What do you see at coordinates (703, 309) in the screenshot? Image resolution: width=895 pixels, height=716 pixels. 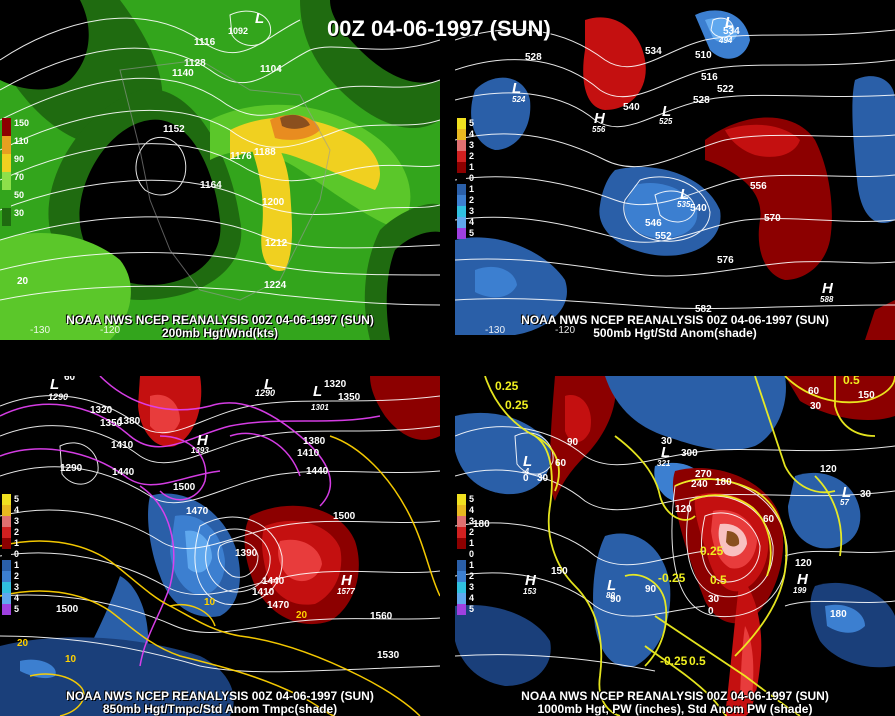 I see `contour-label: 582` at bounding box center [703, 309].